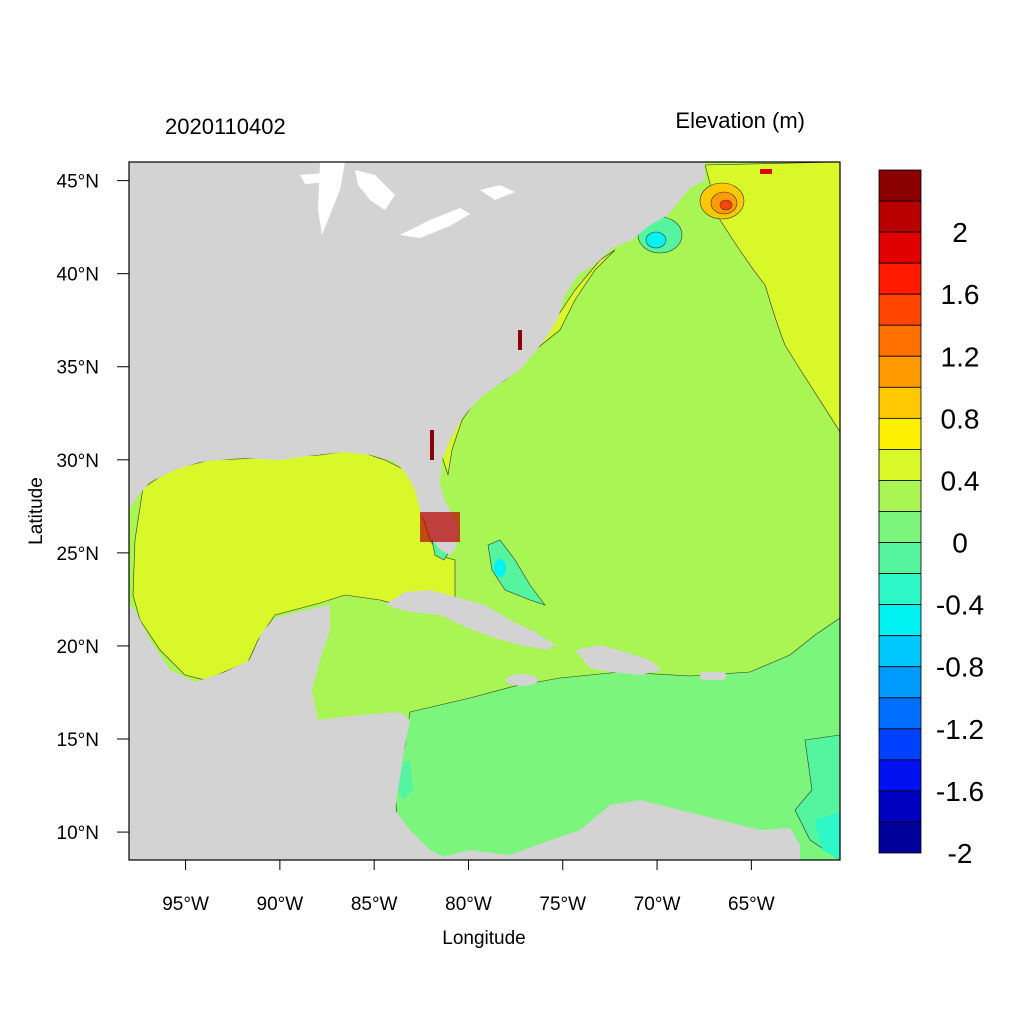 The width and height of the screenshot is (1024, 1024). Describe the element at coordinates (562, 904) in the screenshot. I see `x-tick-label: 75°W` at that location.